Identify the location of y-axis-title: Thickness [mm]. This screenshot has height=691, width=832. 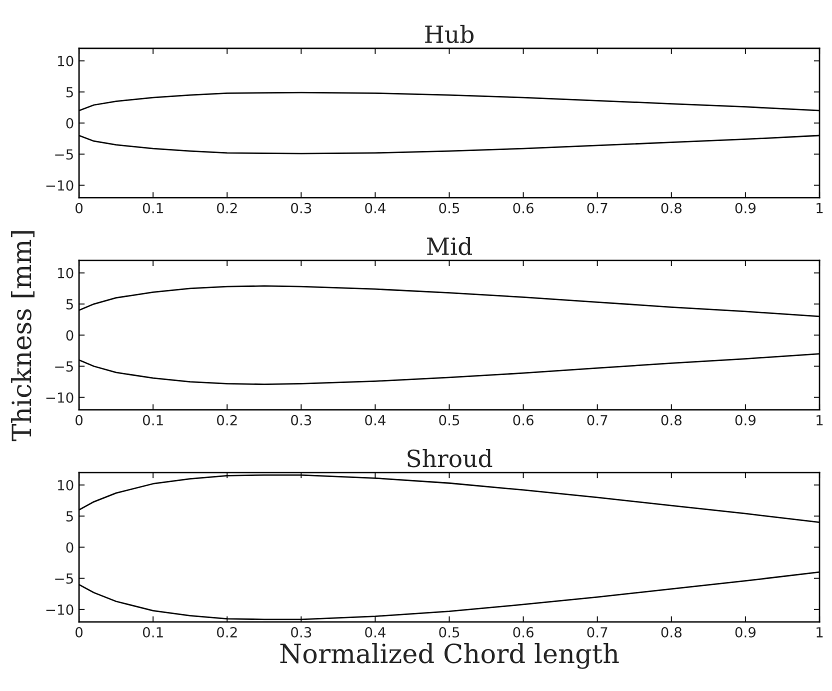
(22, 336).